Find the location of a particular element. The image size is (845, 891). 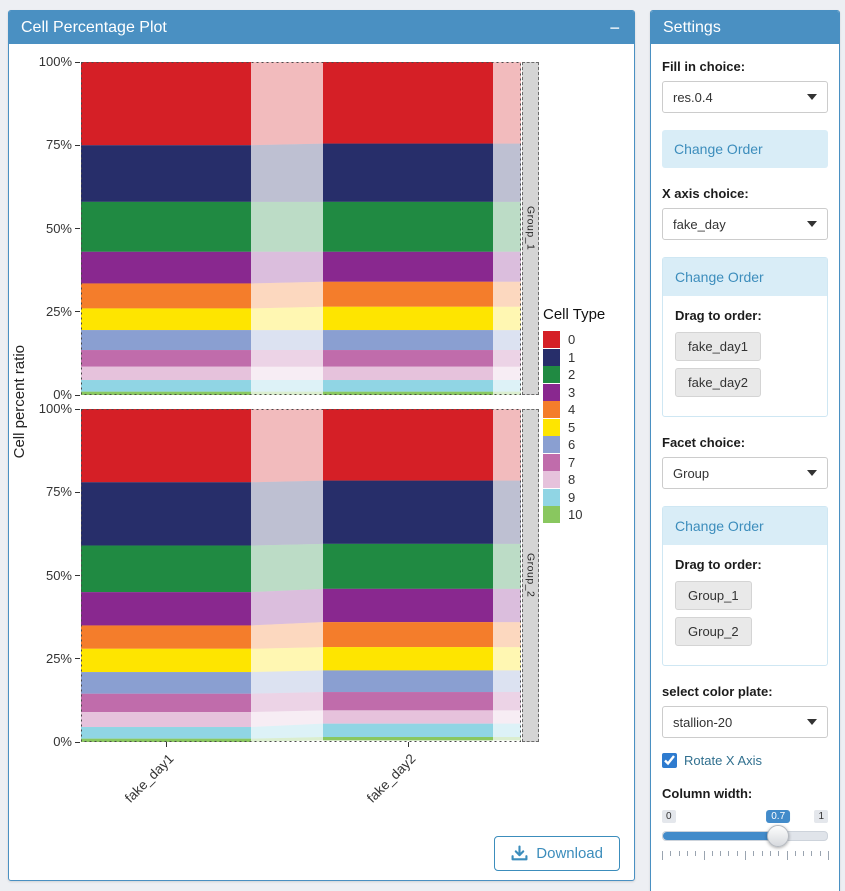

slider-handle is located at coordinates (777, 836).